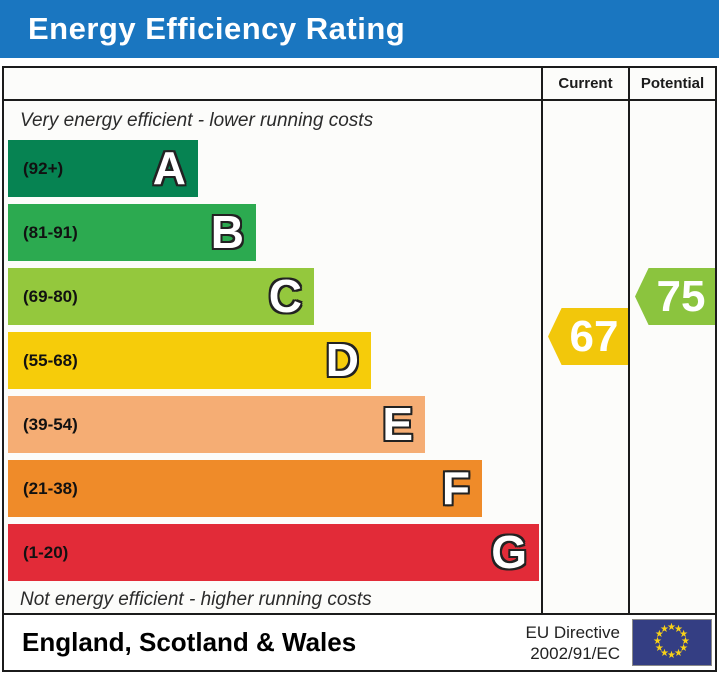 The image size is (719, 675). I want to click on band-d-range: (55-68), so click(50, 360).